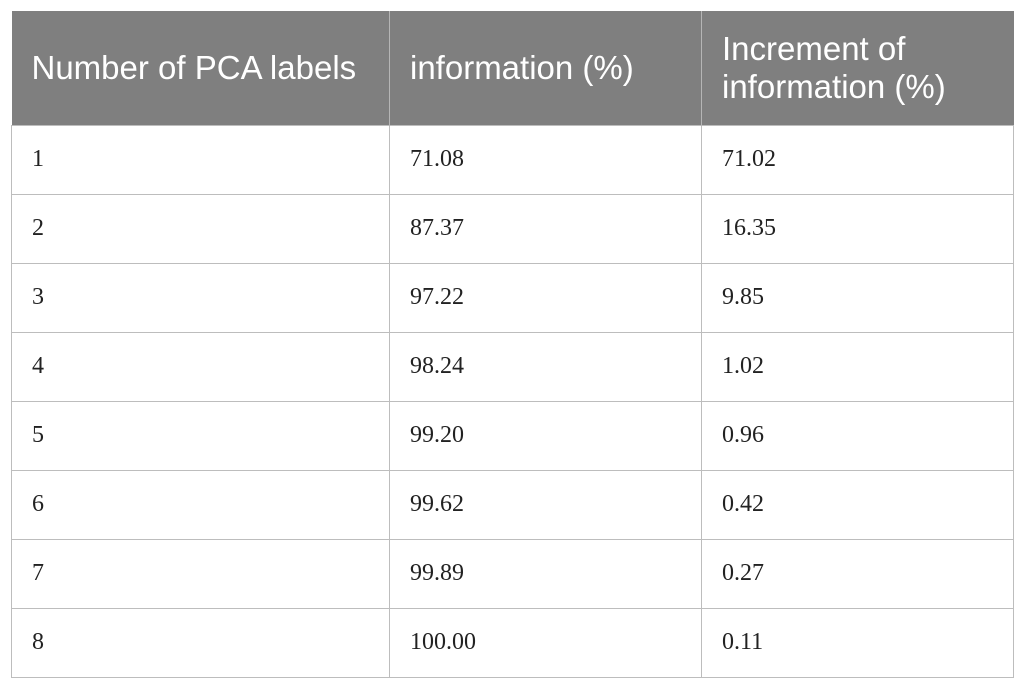 This screenshot has width=1025, height=691. What do you see at coordinates (545, 366) in the screenshot?
I see `cell-information: 98.24` at bounding box center [545, 366].